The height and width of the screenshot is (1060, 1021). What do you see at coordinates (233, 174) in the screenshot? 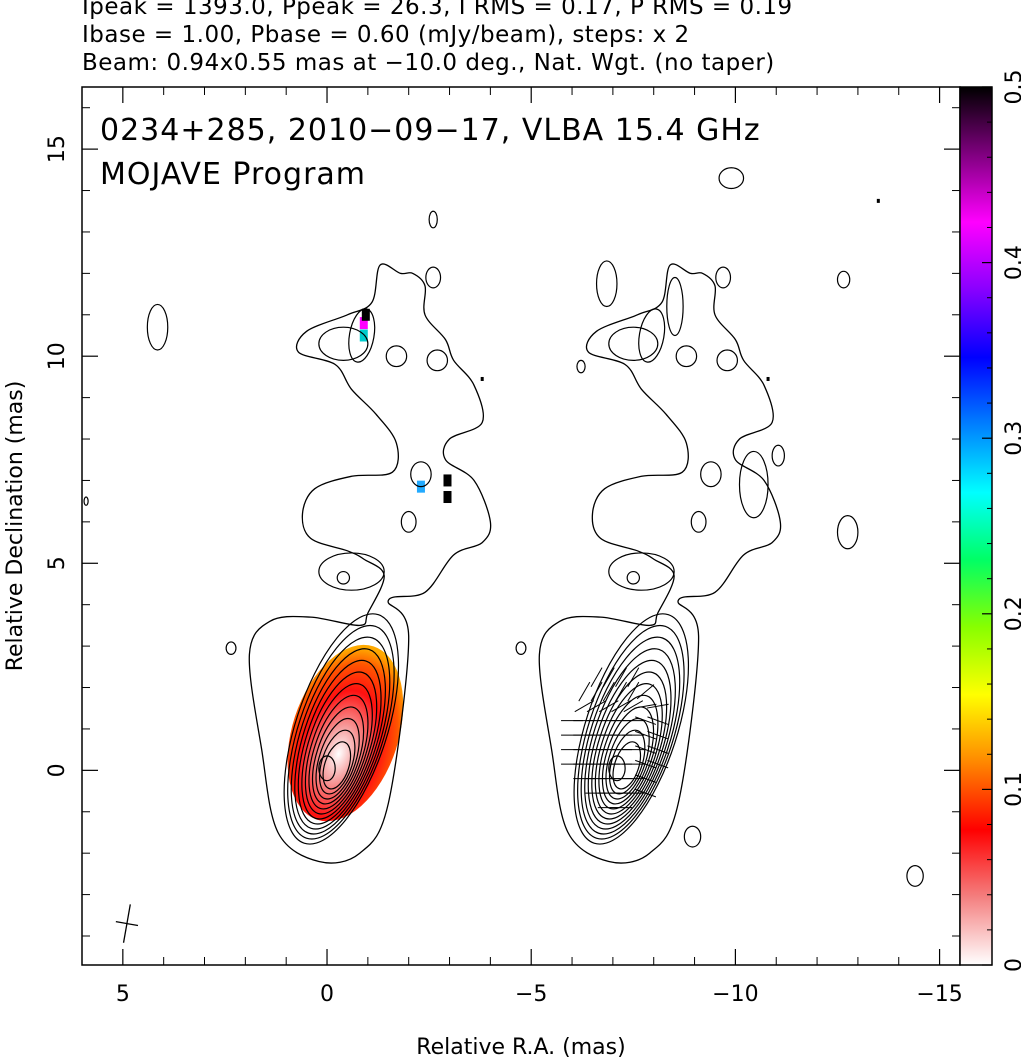
I see `chart-subtitle: MOJAVE Program` at bounding box center [233, 174].